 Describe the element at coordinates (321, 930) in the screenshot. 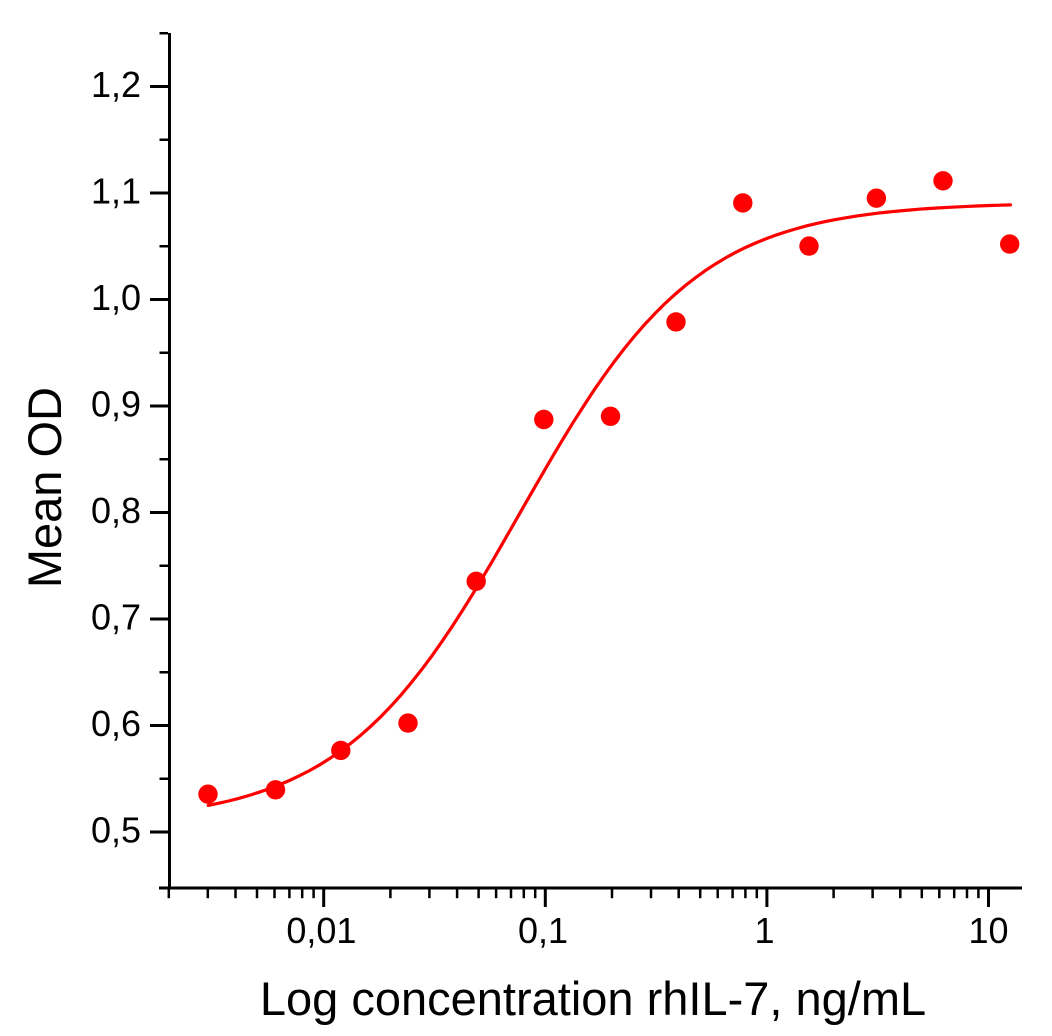

I see `svg-text: 0,01` at that location.